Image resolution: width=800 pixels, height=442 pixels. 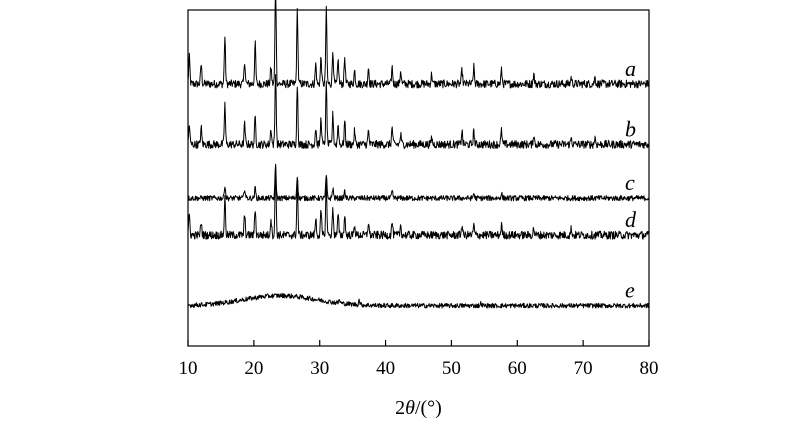 I want to click on series-line-d, so click(x=418, y=202).